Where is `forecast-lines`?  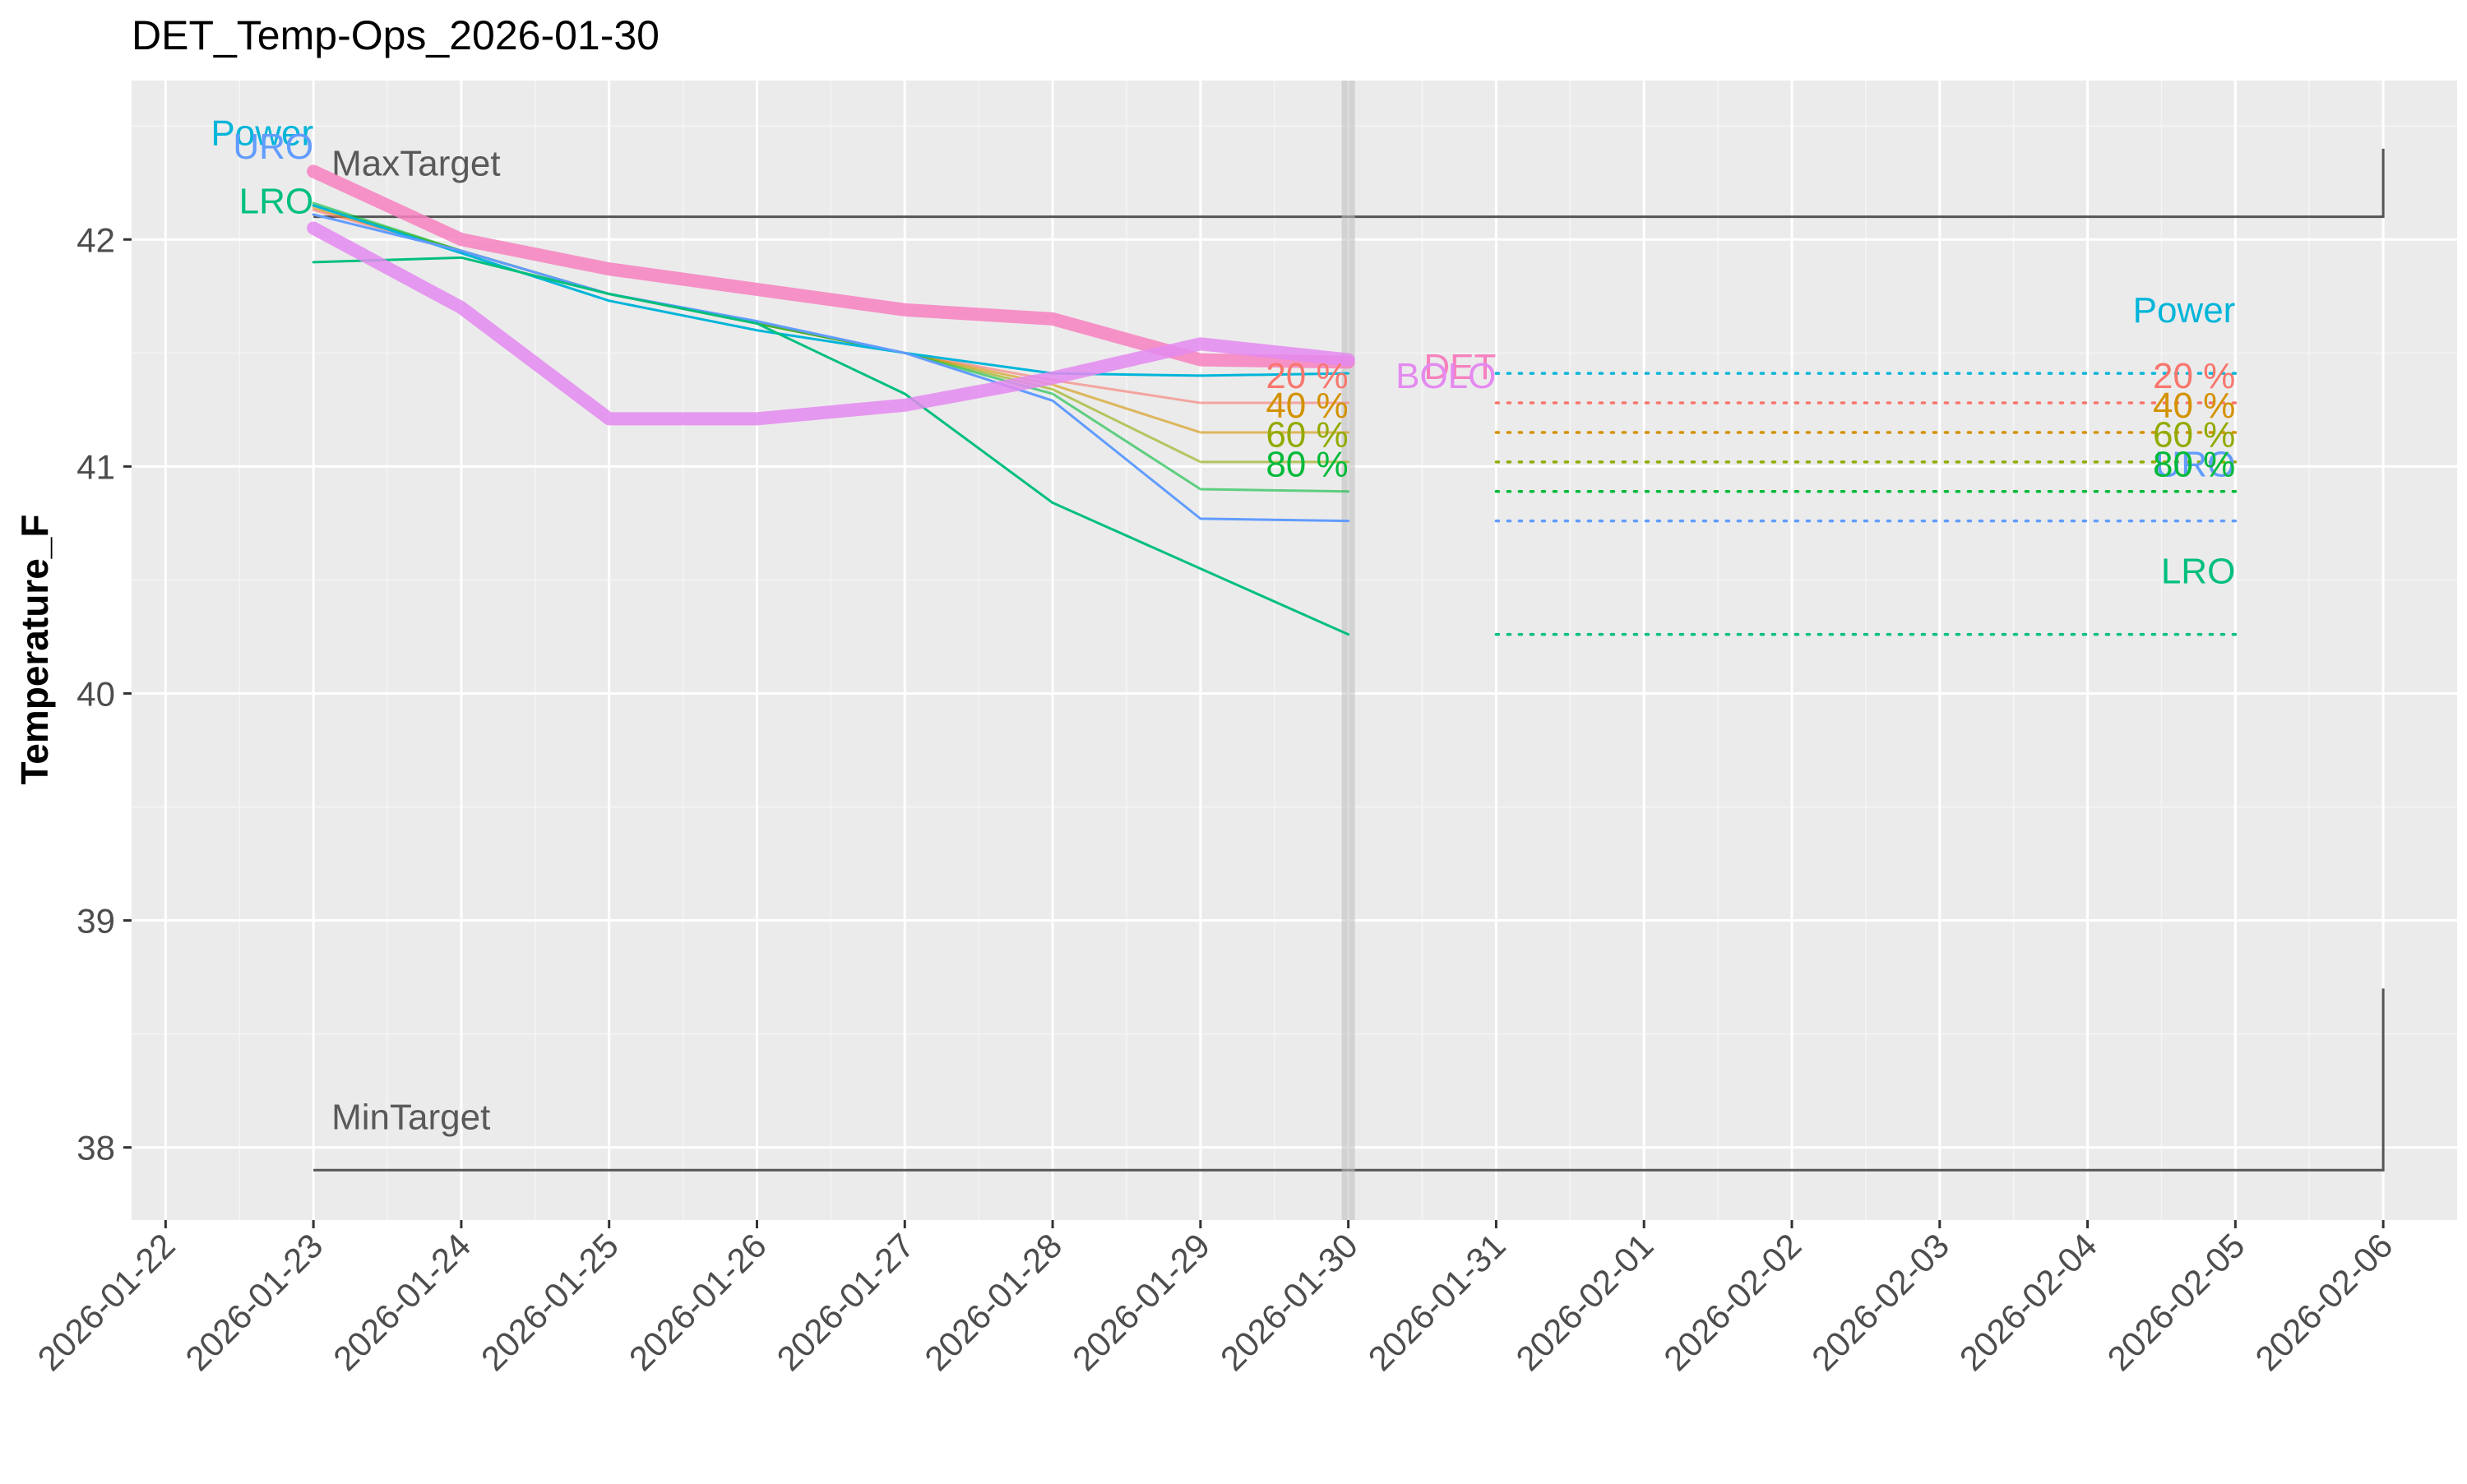
forecast-lines is located at coordinates (1866, 504).